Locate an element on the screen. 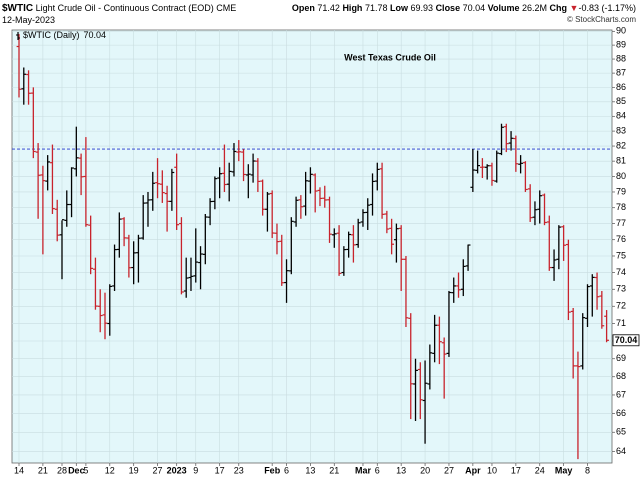 The width and height of the screenshot is (640, 480). legend-value: 70.04 is located at coordinates (95, 35).